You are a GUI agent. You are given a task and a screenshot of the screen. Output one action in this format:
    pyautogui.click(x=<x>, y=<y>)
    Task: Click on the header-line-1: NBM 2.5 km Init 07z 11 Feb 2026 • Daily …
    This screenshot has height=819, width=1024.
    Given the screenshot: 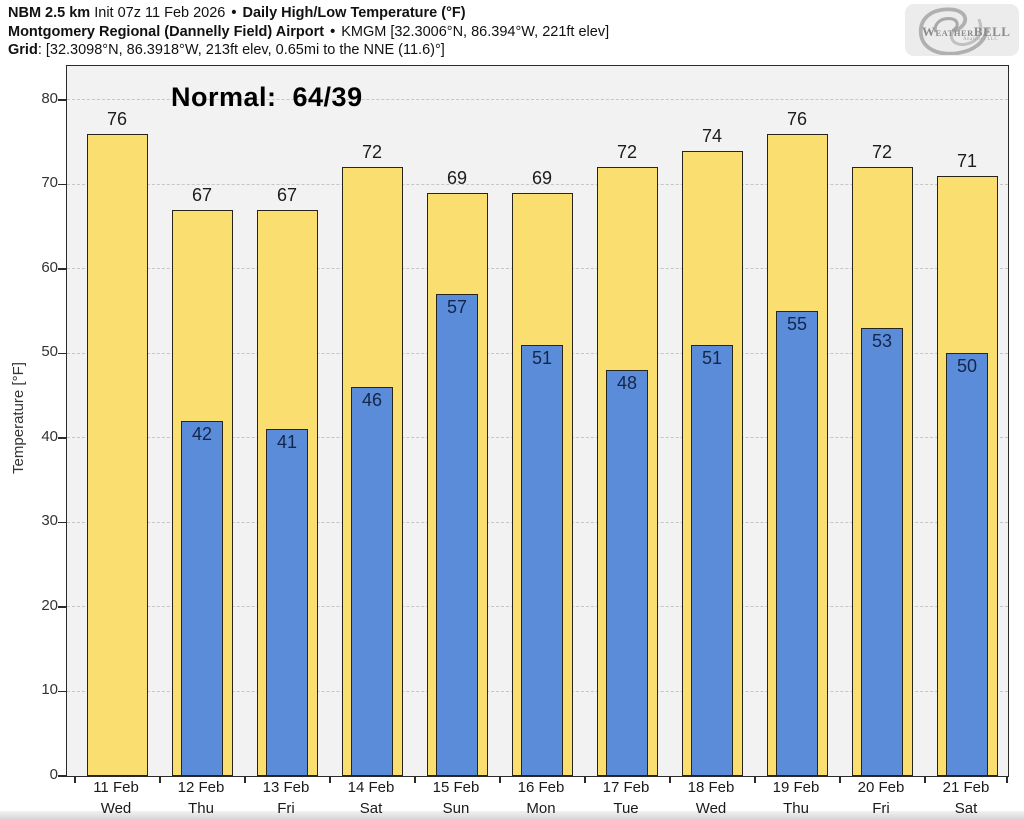 What is the action you would take?
    pyautogui.click(x=308, y=13)
    